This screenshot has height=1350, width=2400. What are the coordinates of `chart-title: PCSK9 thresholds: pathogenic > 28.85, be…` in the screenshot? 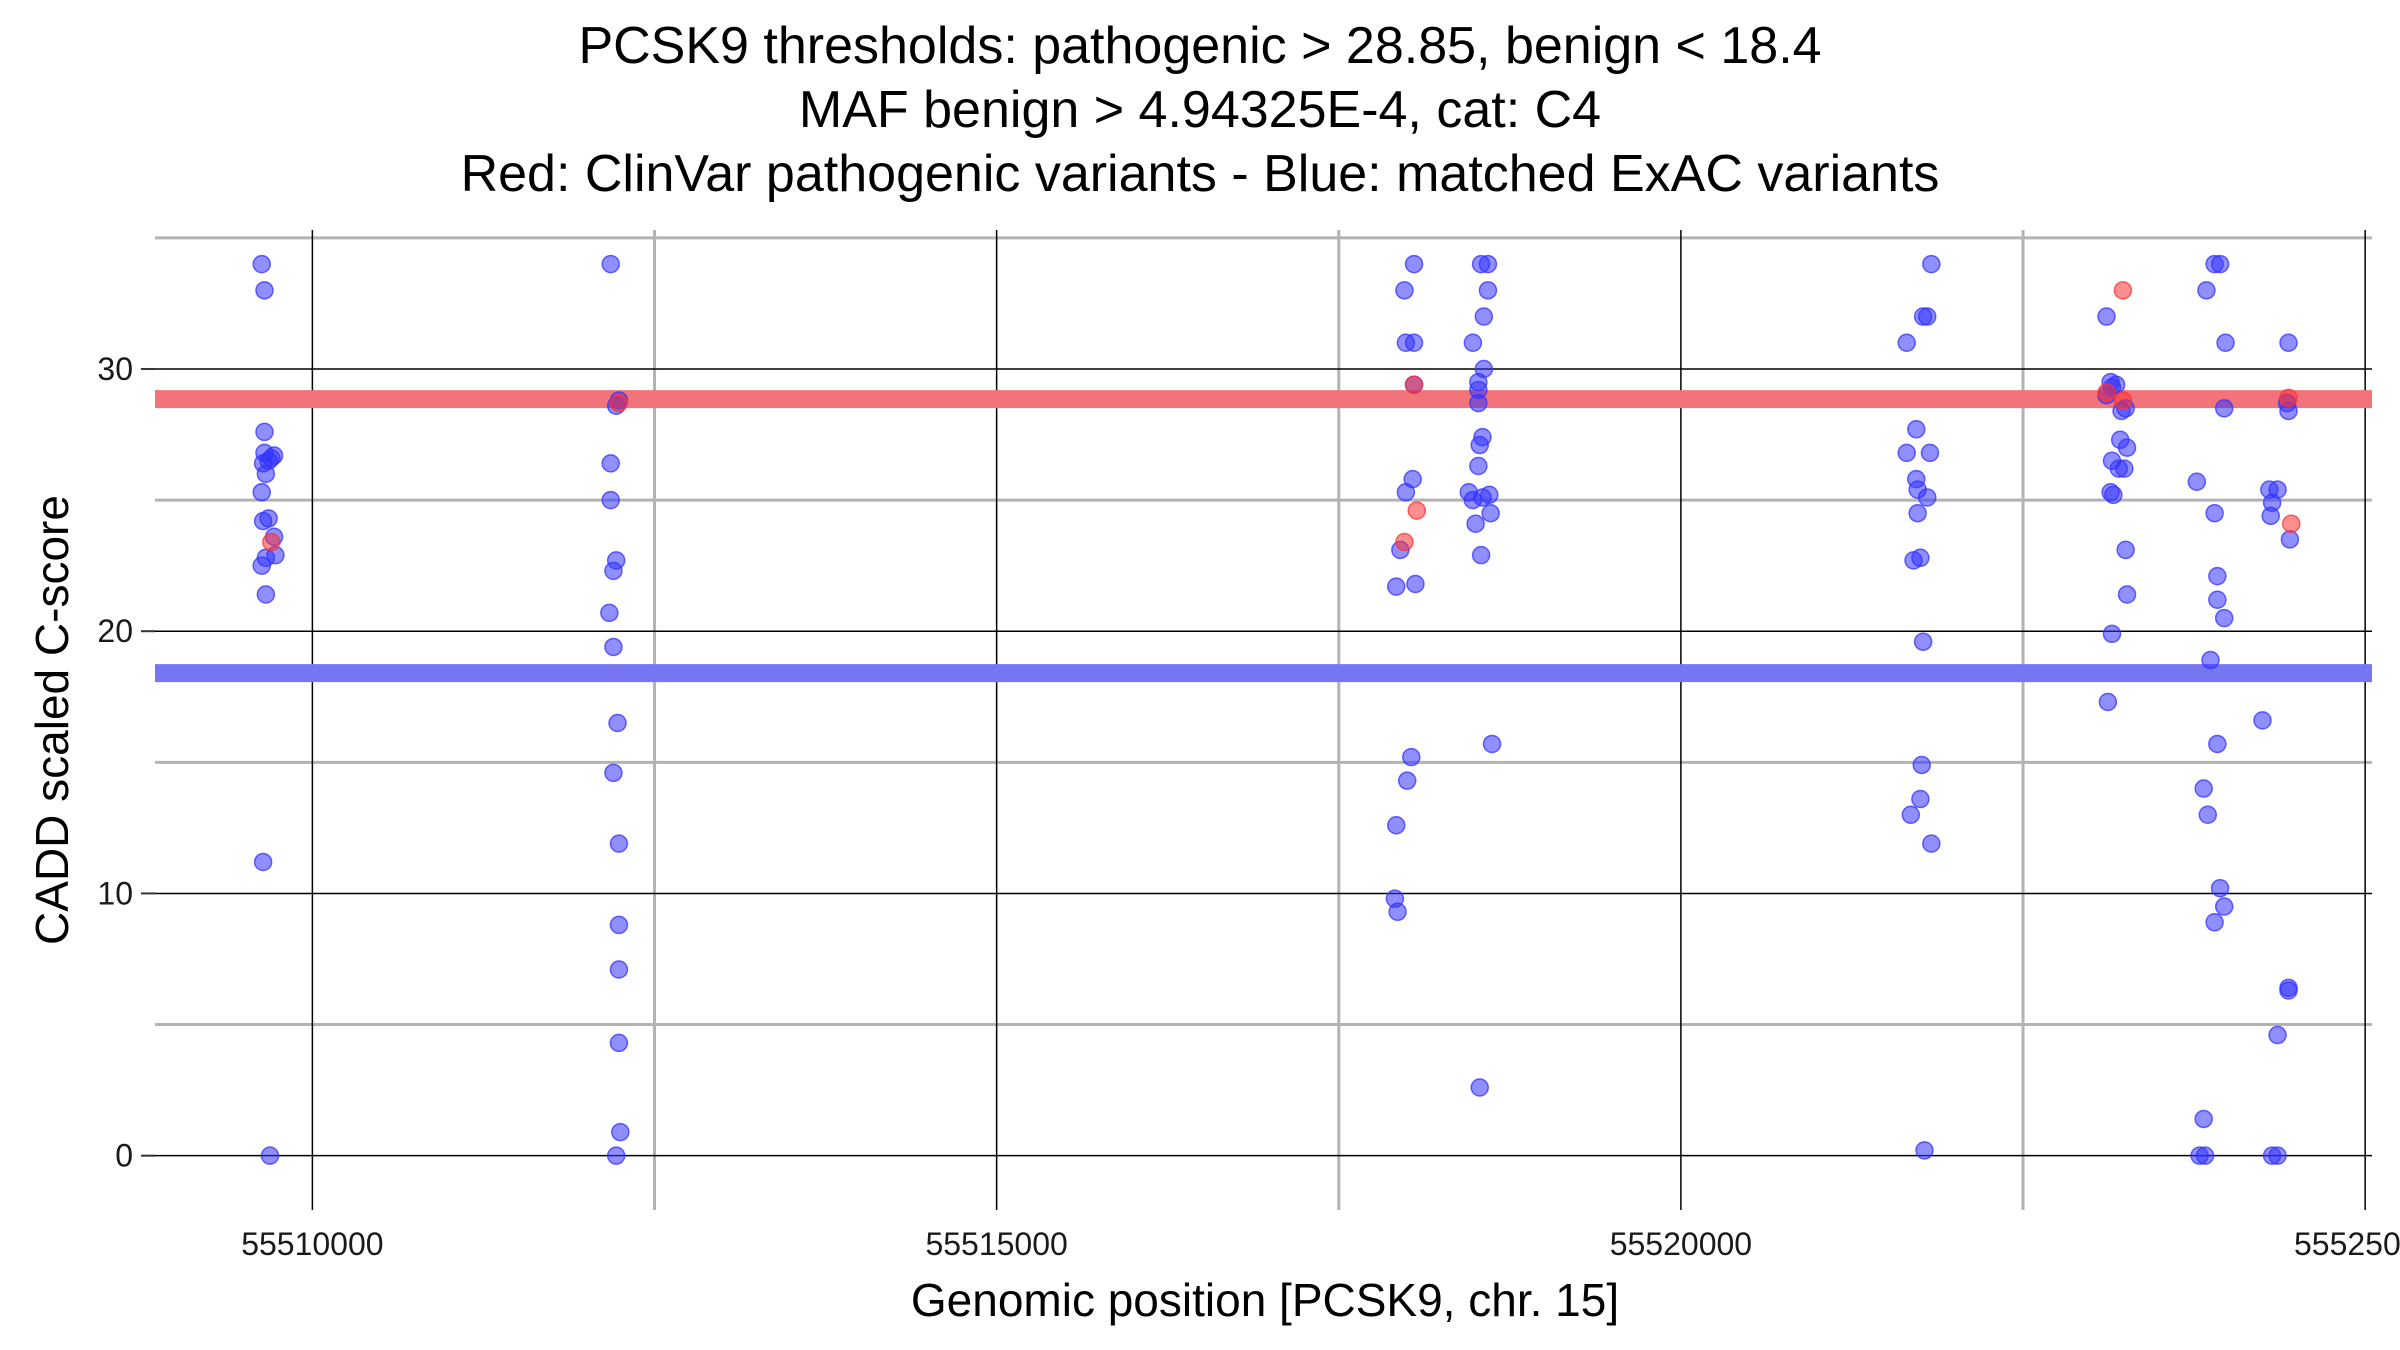 It's located at (1200, 110).